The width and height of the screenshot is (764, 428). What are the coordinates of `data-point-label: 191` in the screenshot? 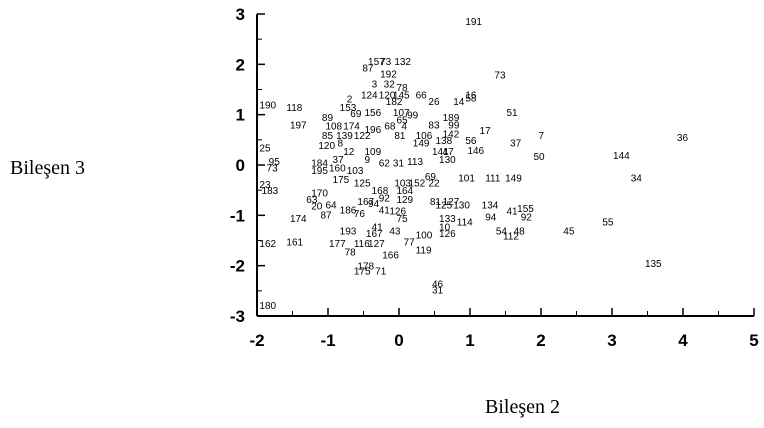 It's located at (473, 22).